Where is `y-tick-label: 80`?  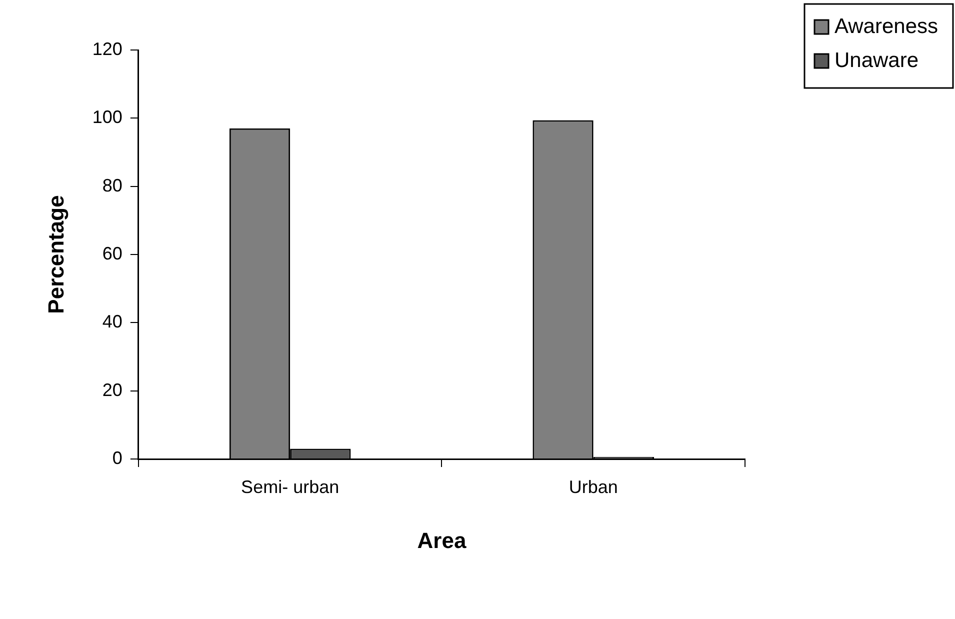 y-tick-label: 80 is located at coordinates (112, 185).